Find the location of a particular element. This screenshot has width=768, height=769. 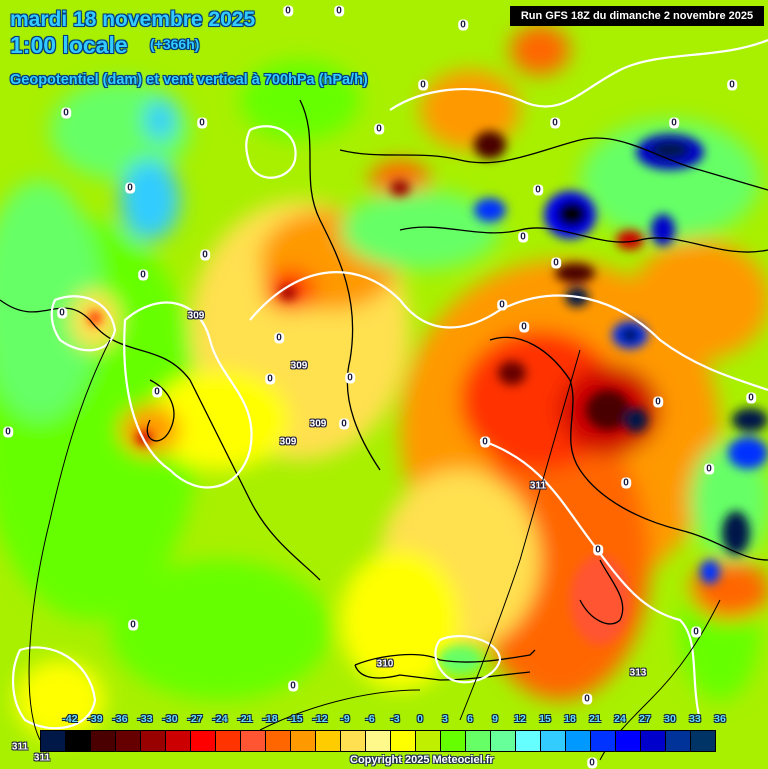

colorbar-tick-label: 6 is located at coordinates (470, 719).